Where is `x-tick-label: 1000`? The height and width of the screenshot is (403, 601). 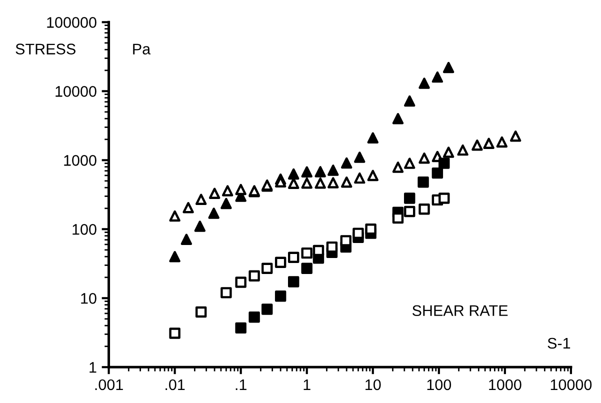 x-tick-label: 1000 is located at coordinates (505, 384).